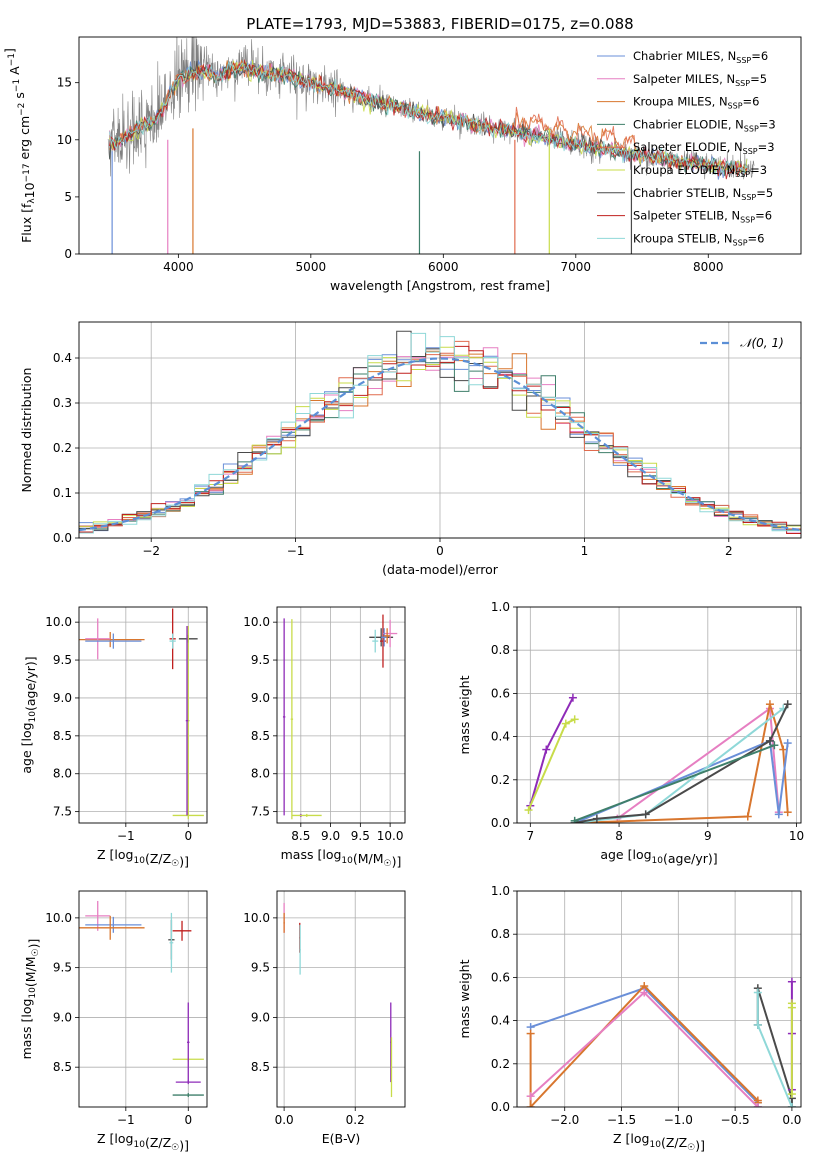  What do you see at coordinates (758, 79) in the screenshot?
I see `legend-nssp: =5` at bounding box center [758, 79].